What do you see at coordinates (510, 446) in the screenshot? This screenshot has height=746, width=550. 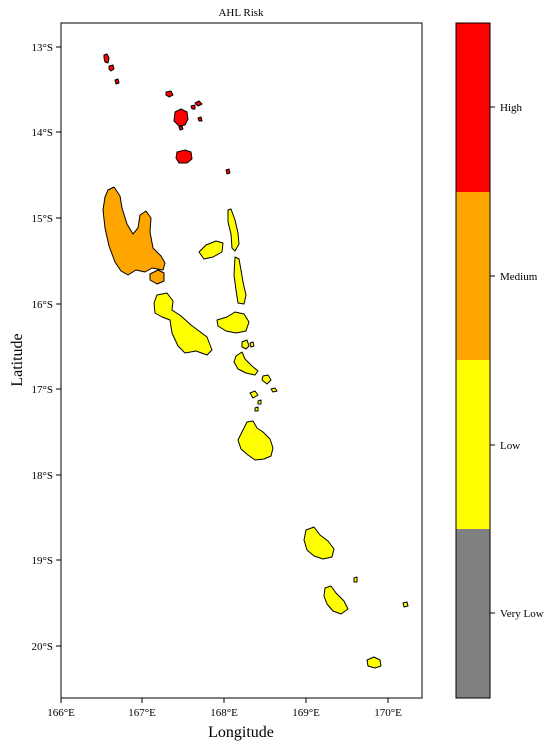 I see `legend-label-low: Low` at bounding box center [510, 446].